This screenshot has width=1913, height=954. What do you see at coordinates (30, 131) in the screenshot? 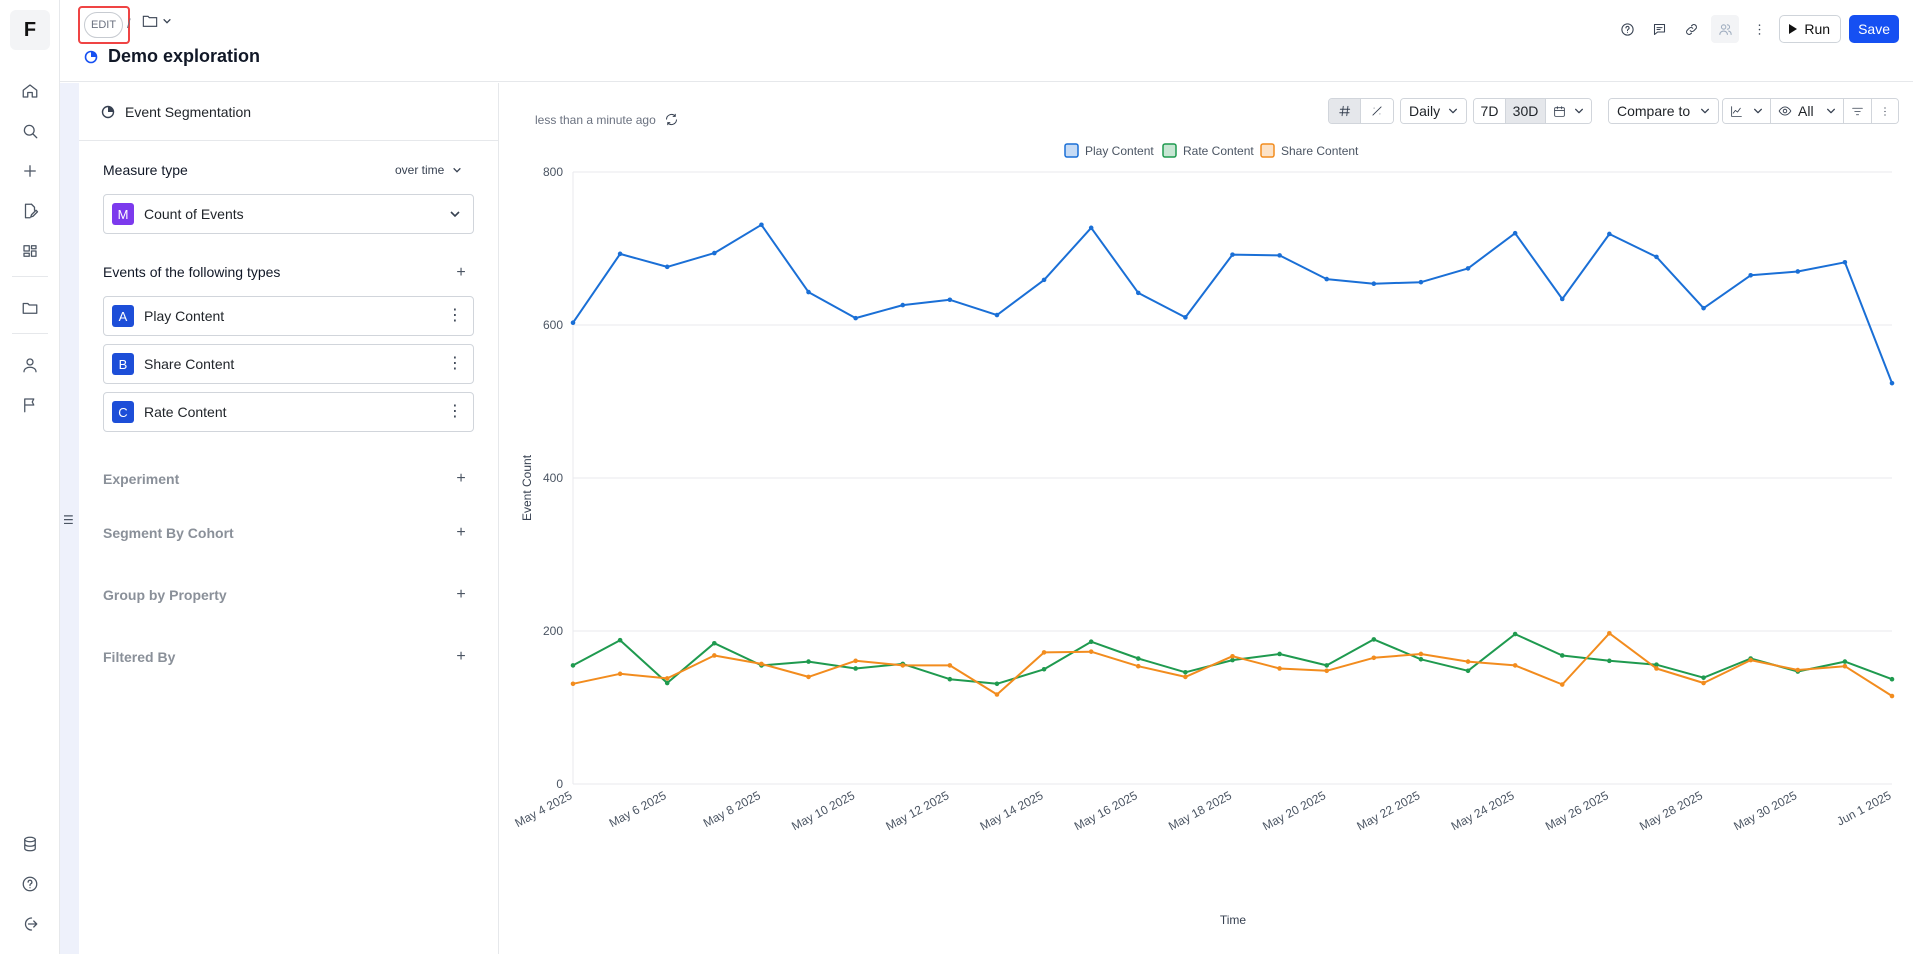
I see `search-icon` at bounding box center [30, 131].